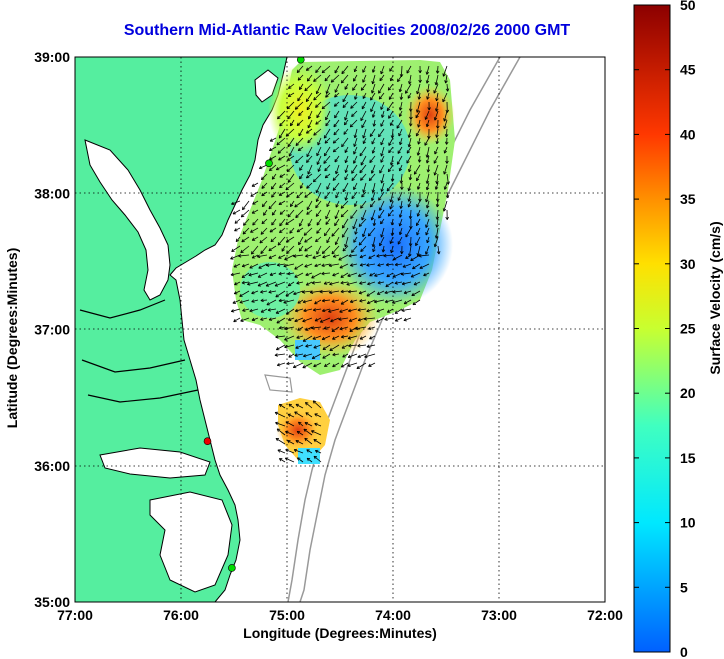  Describe the element at coordinates (688, 6) in the screenshot. I see `colorbar-tick-label: 50` at that location.